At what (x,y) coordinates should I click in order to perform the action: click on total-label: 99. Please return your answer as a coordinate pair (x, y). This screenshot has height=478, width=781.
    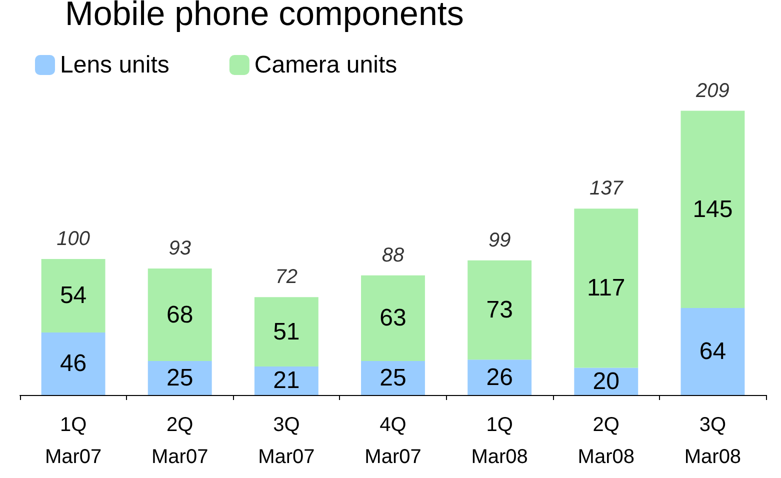
    Looking at the image, I should click on (499, 240).